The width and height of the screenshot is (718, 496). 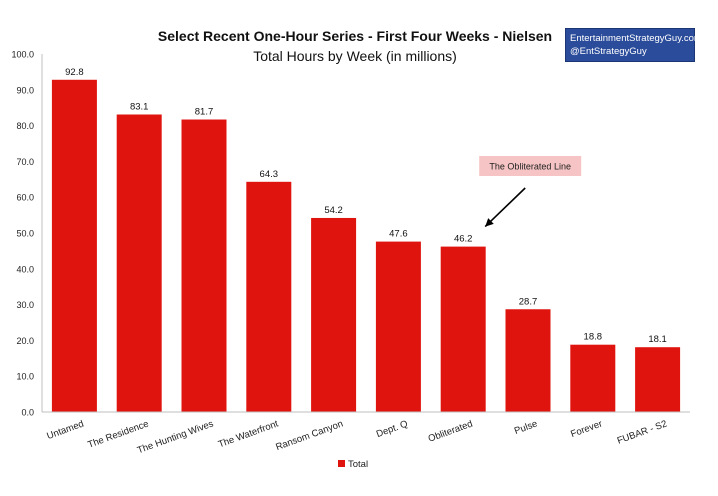 I want to click on legend-label: Total, so click(x=358, y=464).